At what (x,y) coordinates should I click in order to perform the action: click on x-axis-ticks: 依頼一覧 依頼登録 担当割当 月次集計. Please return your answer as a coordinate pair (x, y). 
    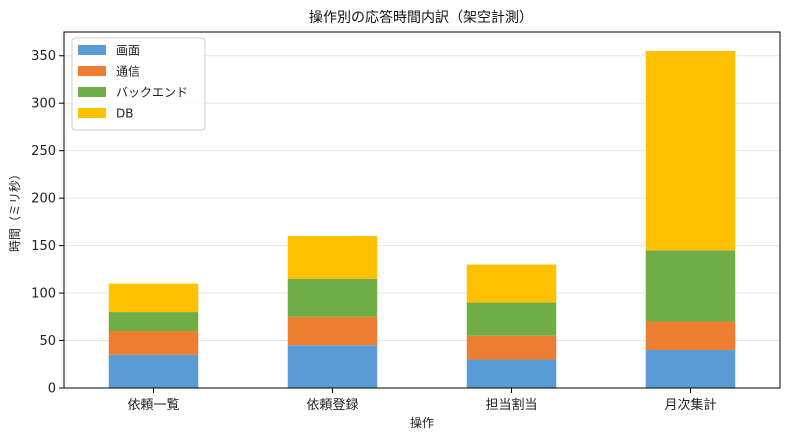
    Looking at the image, I should click on (422, 400).